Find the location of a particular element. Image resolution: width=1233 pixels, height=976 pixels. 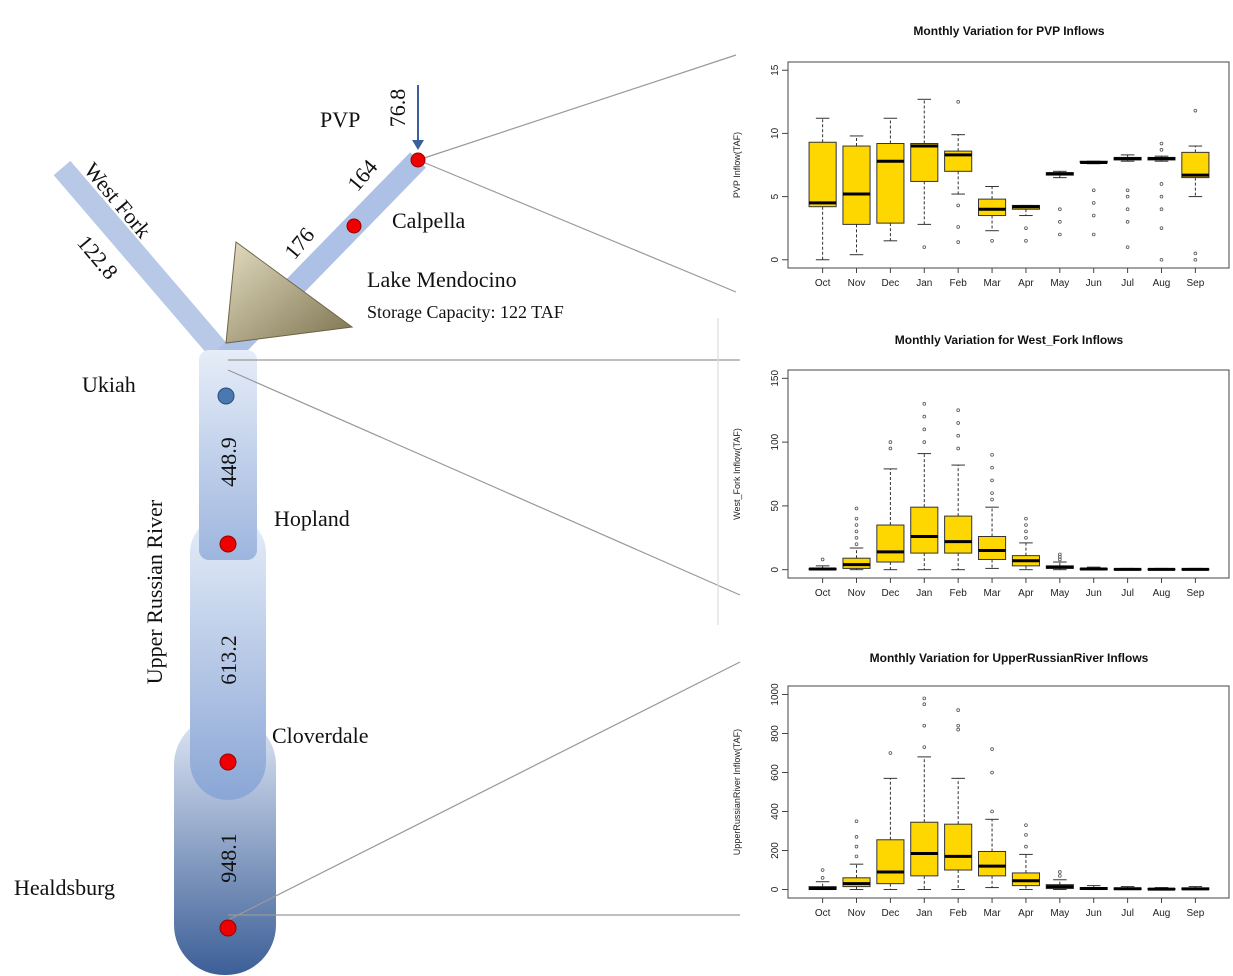

y-tick-label: 10 is located at coordinates (775, 133).